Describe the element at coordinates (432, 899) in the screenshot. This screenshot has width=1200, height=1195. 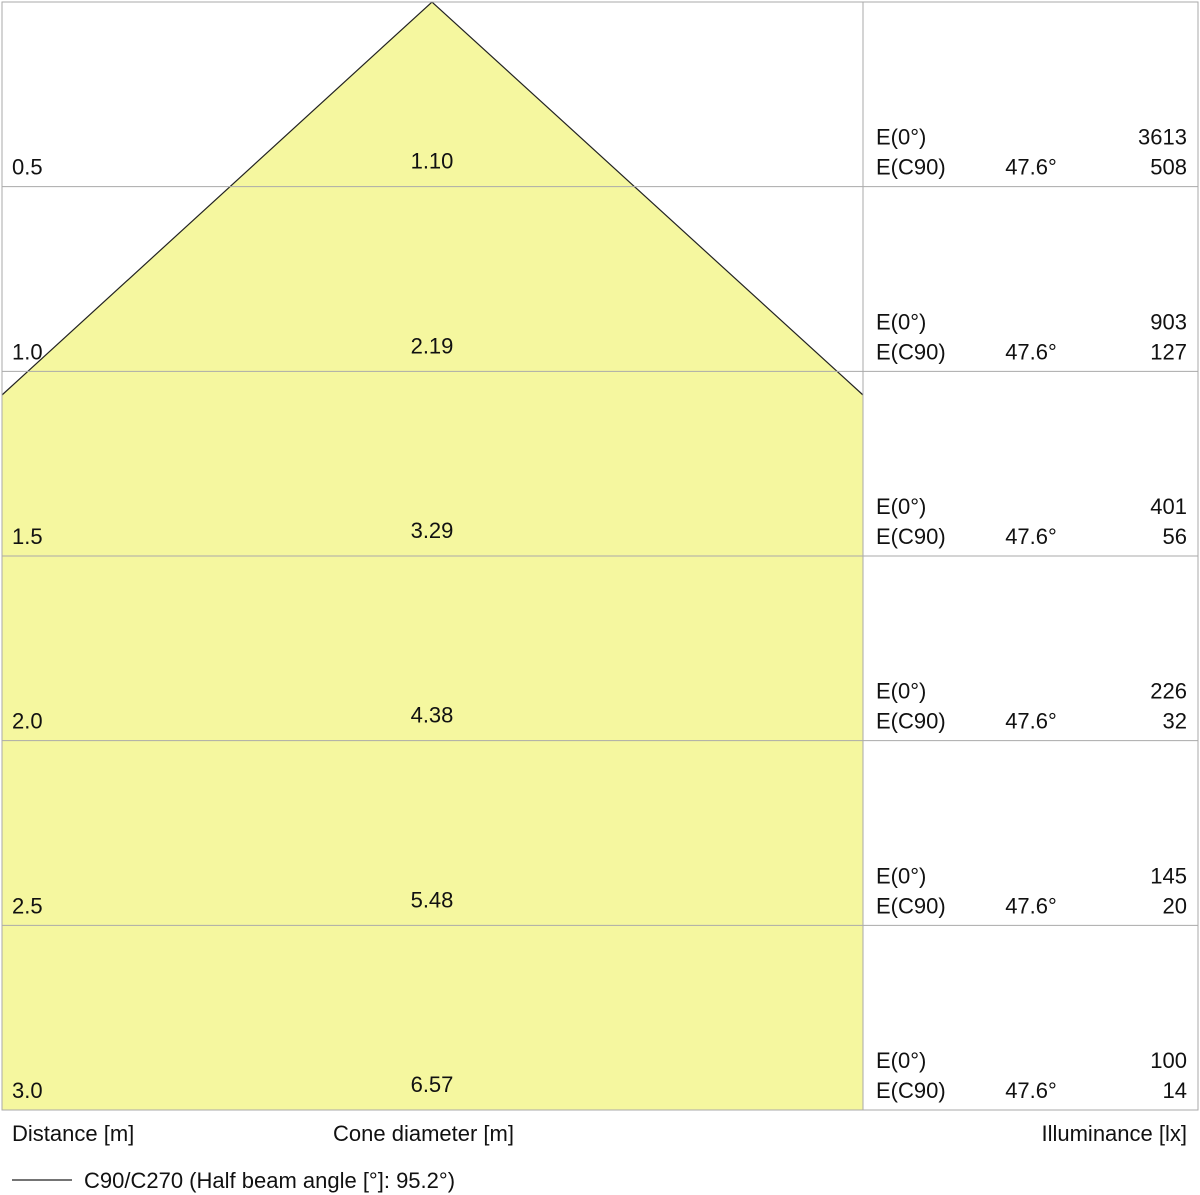
I see `cone-diameter: 5.48` at that location.